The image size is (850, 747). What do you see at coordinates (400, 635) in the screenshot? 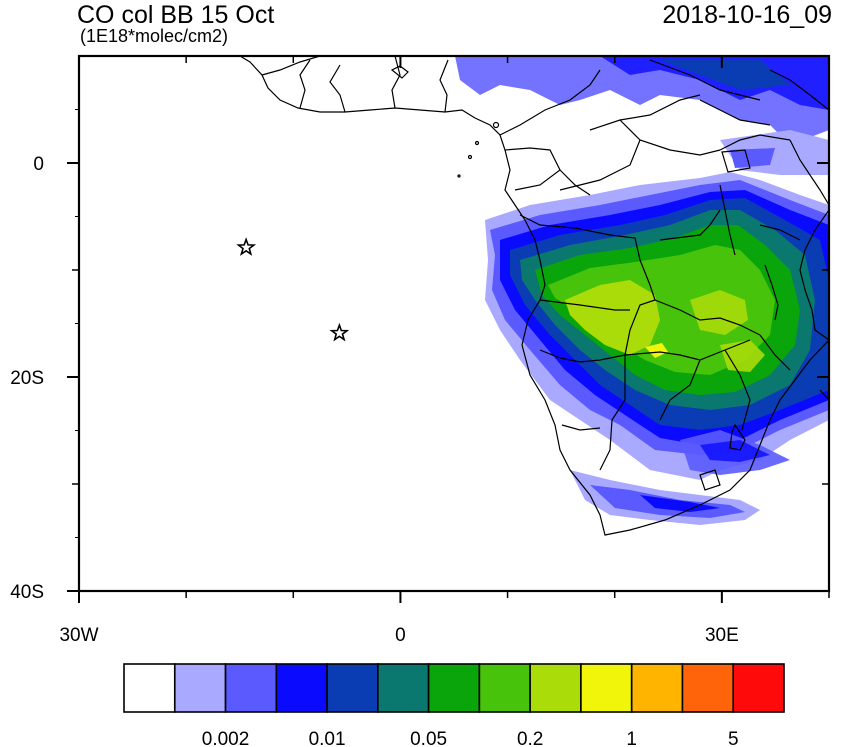
I see `x-tick-label: 0` at bounding box center [400, 635].